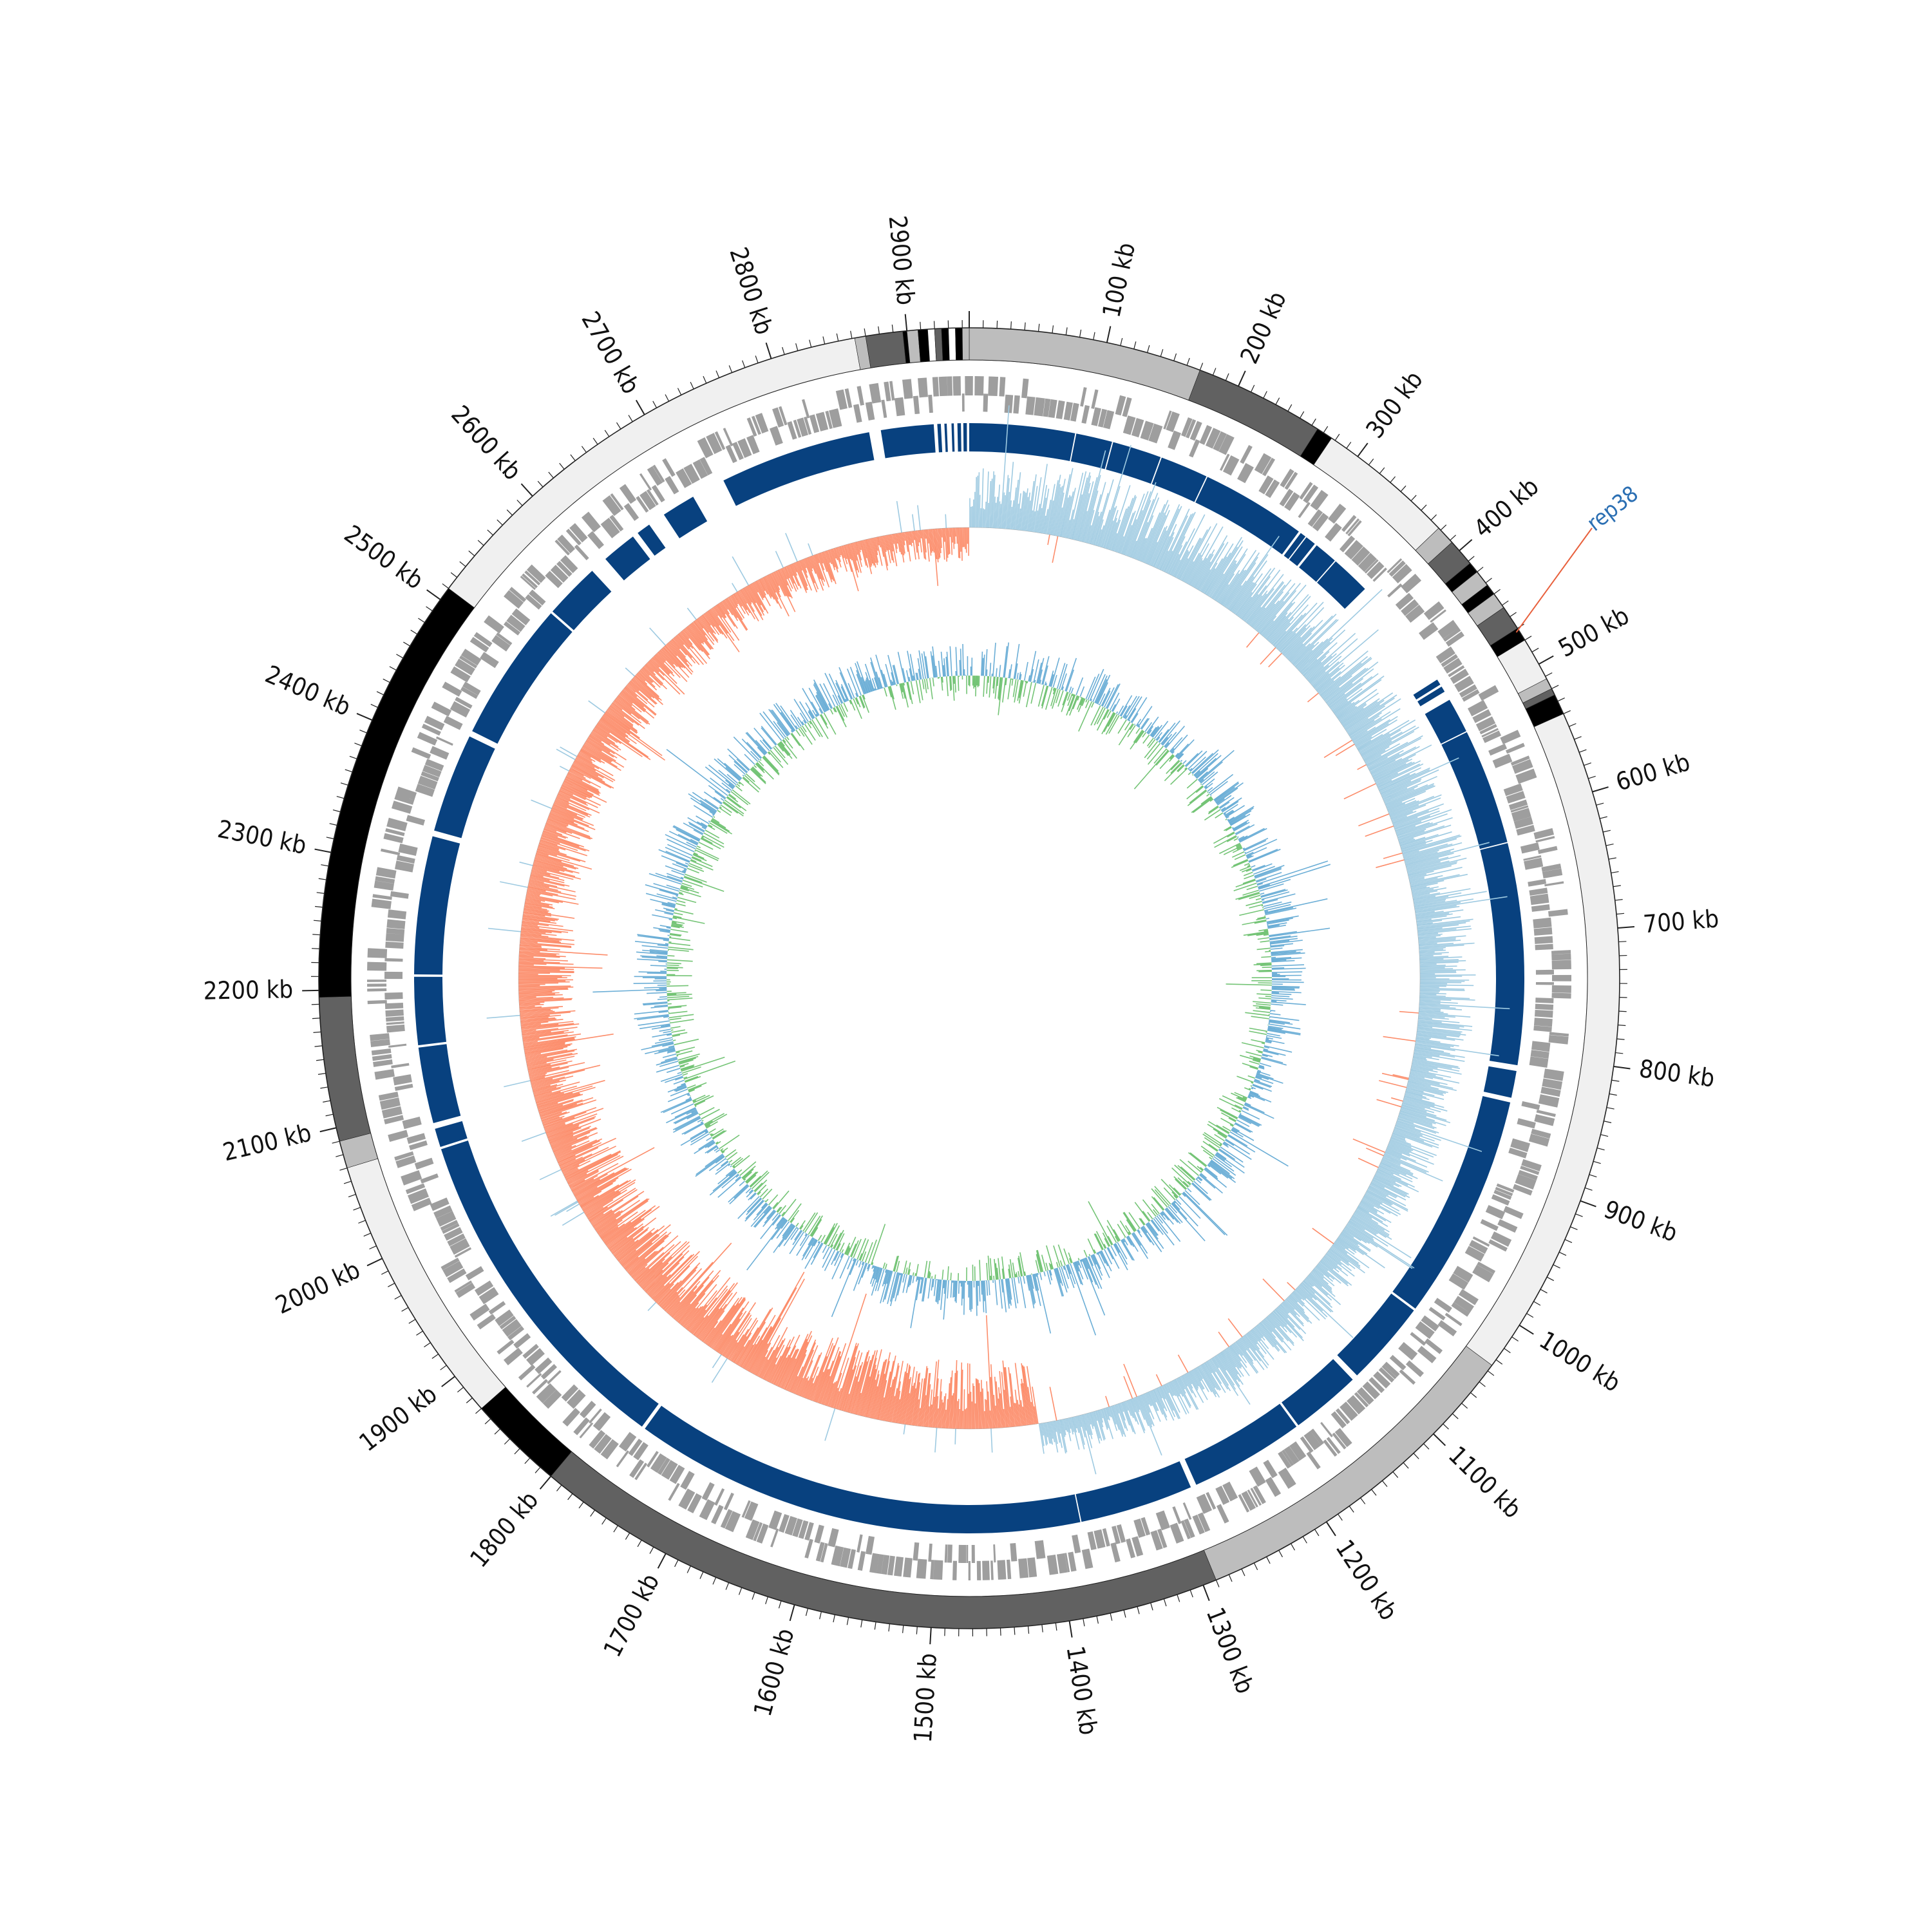 The image size is (1932, 1932). Describe the element at coordinates (610, 353) in the screenshot. I see `tick-label: 2700 kb` at that location.